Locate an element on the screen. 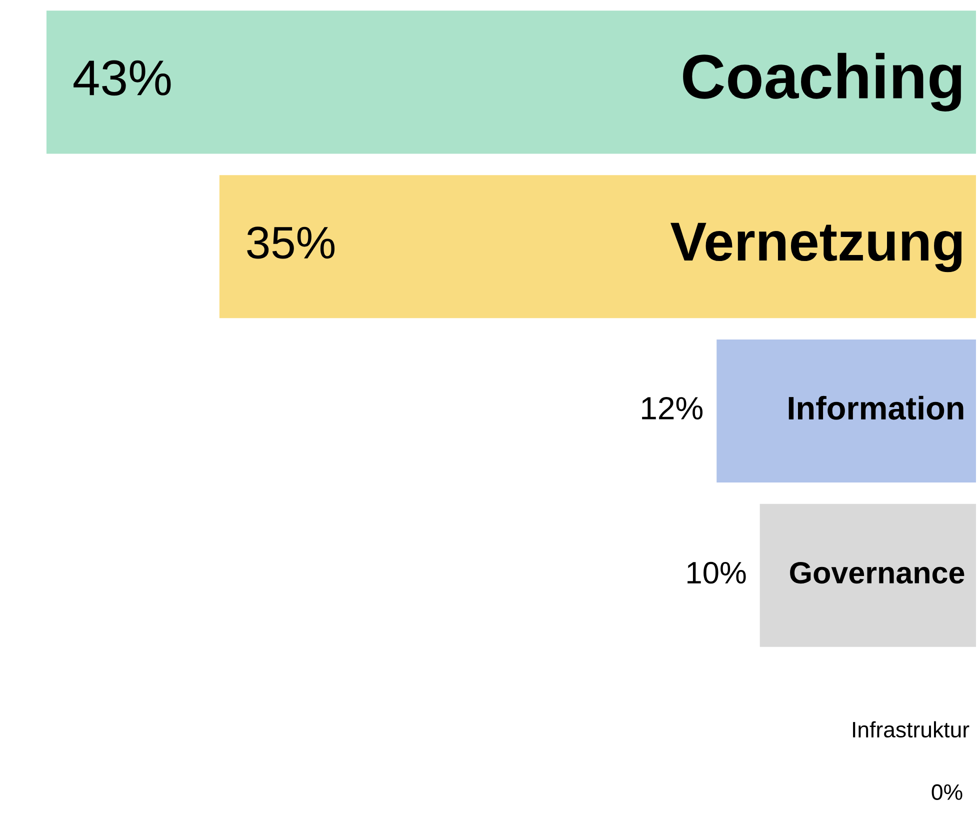 The width and height of the screenshot is (977, 822). y-tick-label: Vernetzung is located at coordinates (816, 247).